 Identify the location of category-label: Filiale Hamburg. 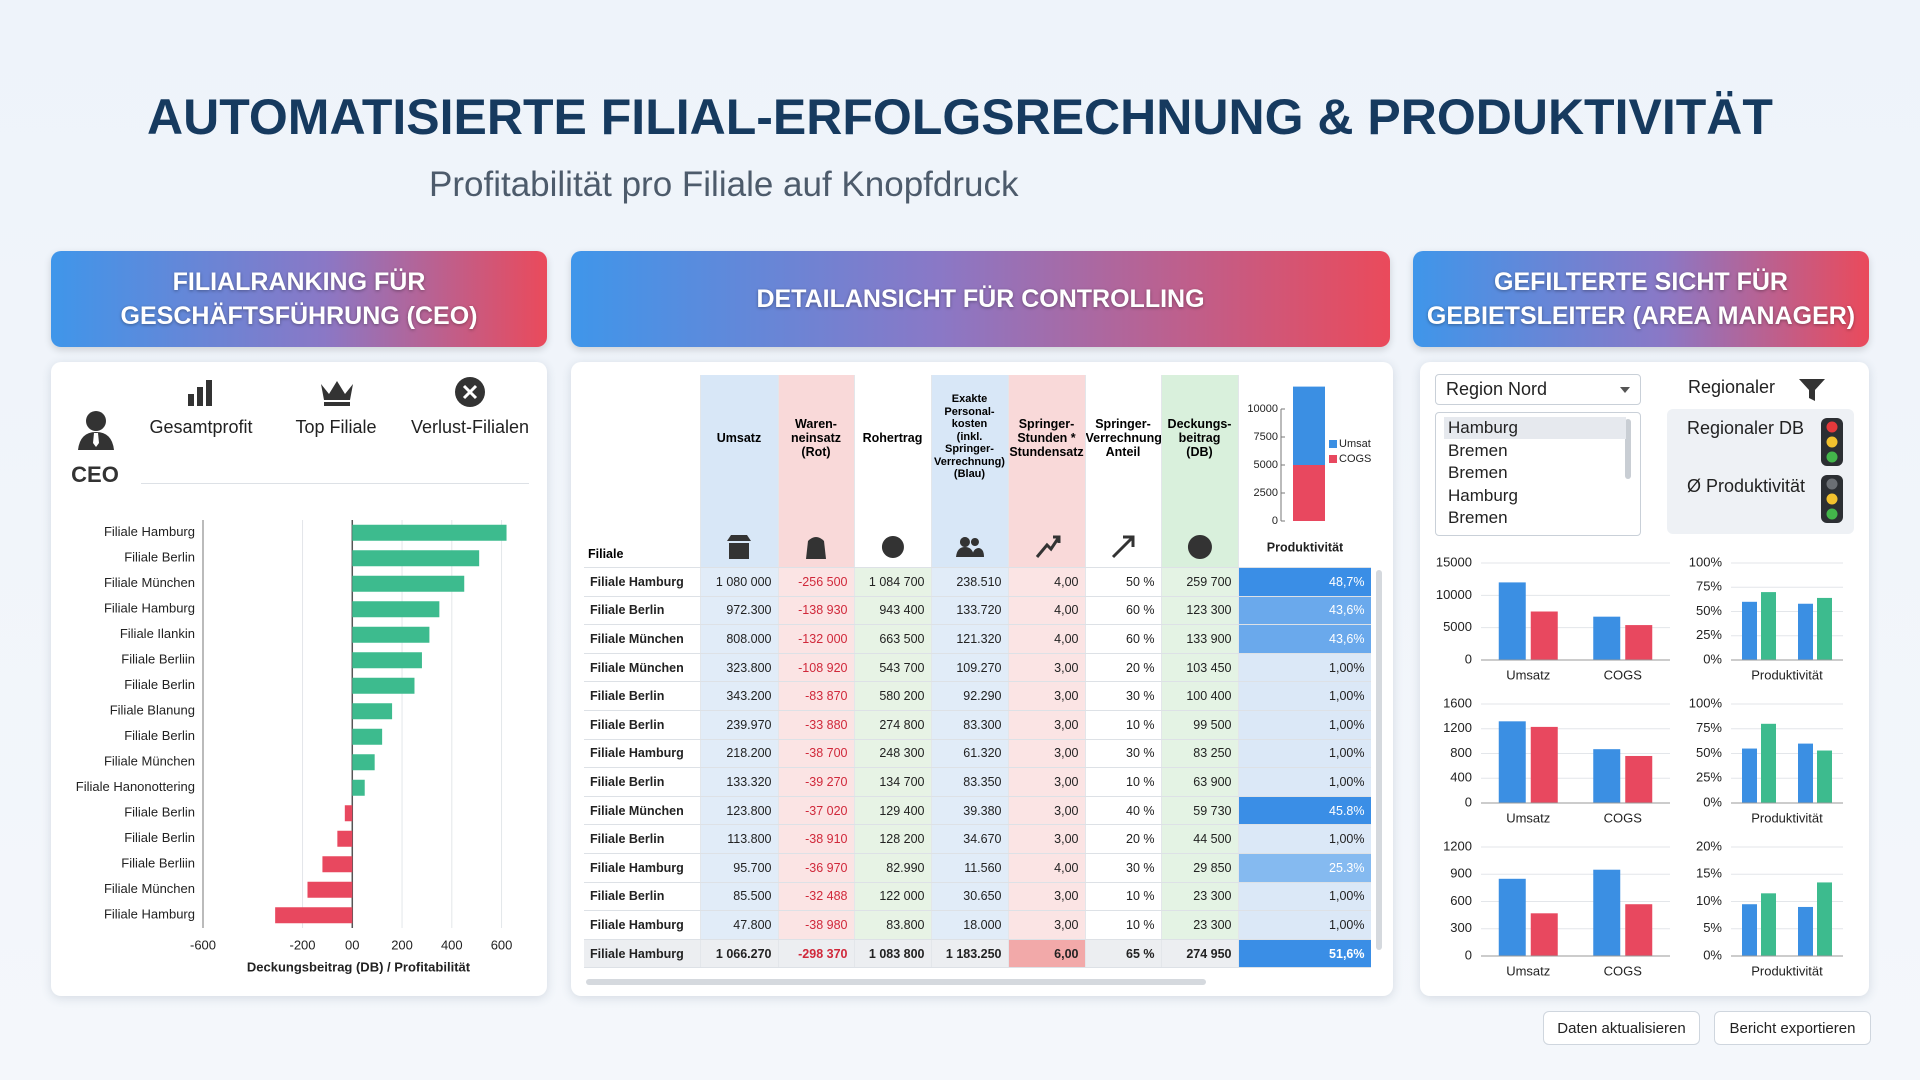
(149, 914).